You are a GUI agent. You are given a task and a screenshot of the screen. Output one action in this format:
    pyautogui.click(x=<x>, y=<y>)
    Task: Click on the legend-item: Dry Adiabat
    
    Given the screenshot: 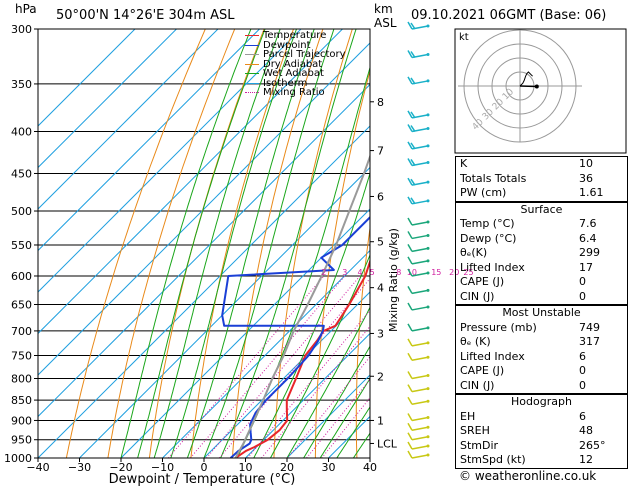 What is the action you would take?
    pyautogui.click(x=295, y=64)
    